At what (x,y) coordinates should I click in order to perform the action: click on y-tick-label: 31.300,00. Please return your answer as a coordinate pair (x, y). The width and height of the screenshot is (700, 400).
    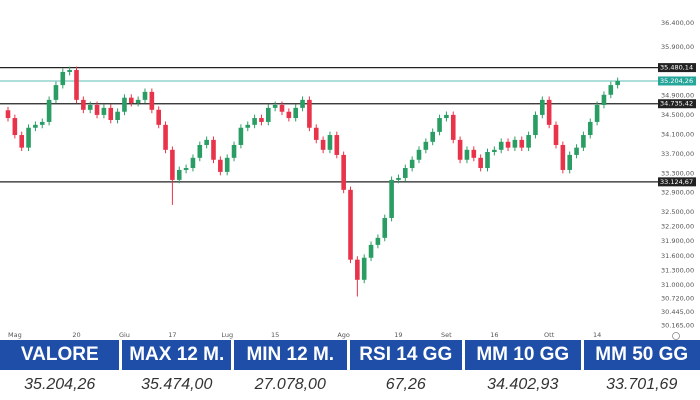
    Looking at the image, I should click on (677, 270).